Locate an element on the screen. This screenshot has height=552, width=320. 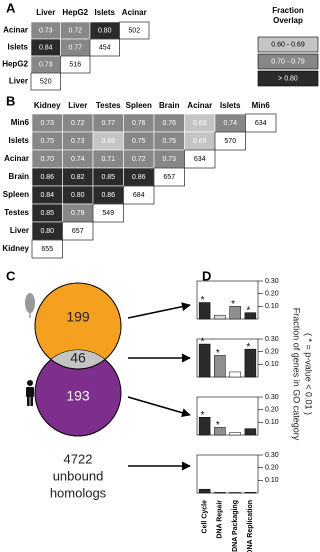
column-header: Brain is located at coordinates (169, 105).